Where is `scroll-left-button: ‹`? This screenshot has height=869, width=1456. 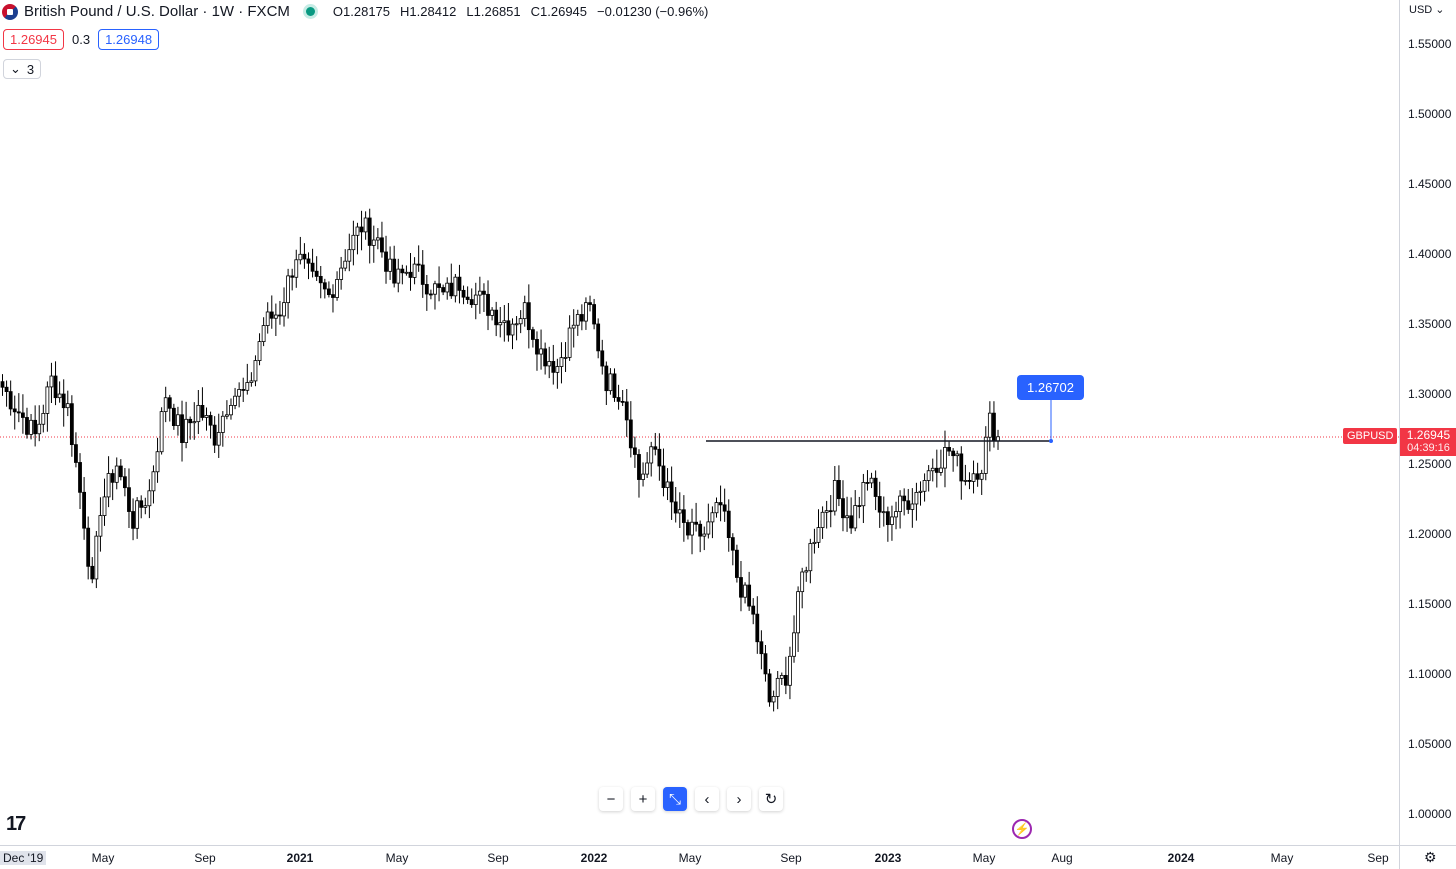
scroll-left-button: ‹ is located at coordinates (707, 799).